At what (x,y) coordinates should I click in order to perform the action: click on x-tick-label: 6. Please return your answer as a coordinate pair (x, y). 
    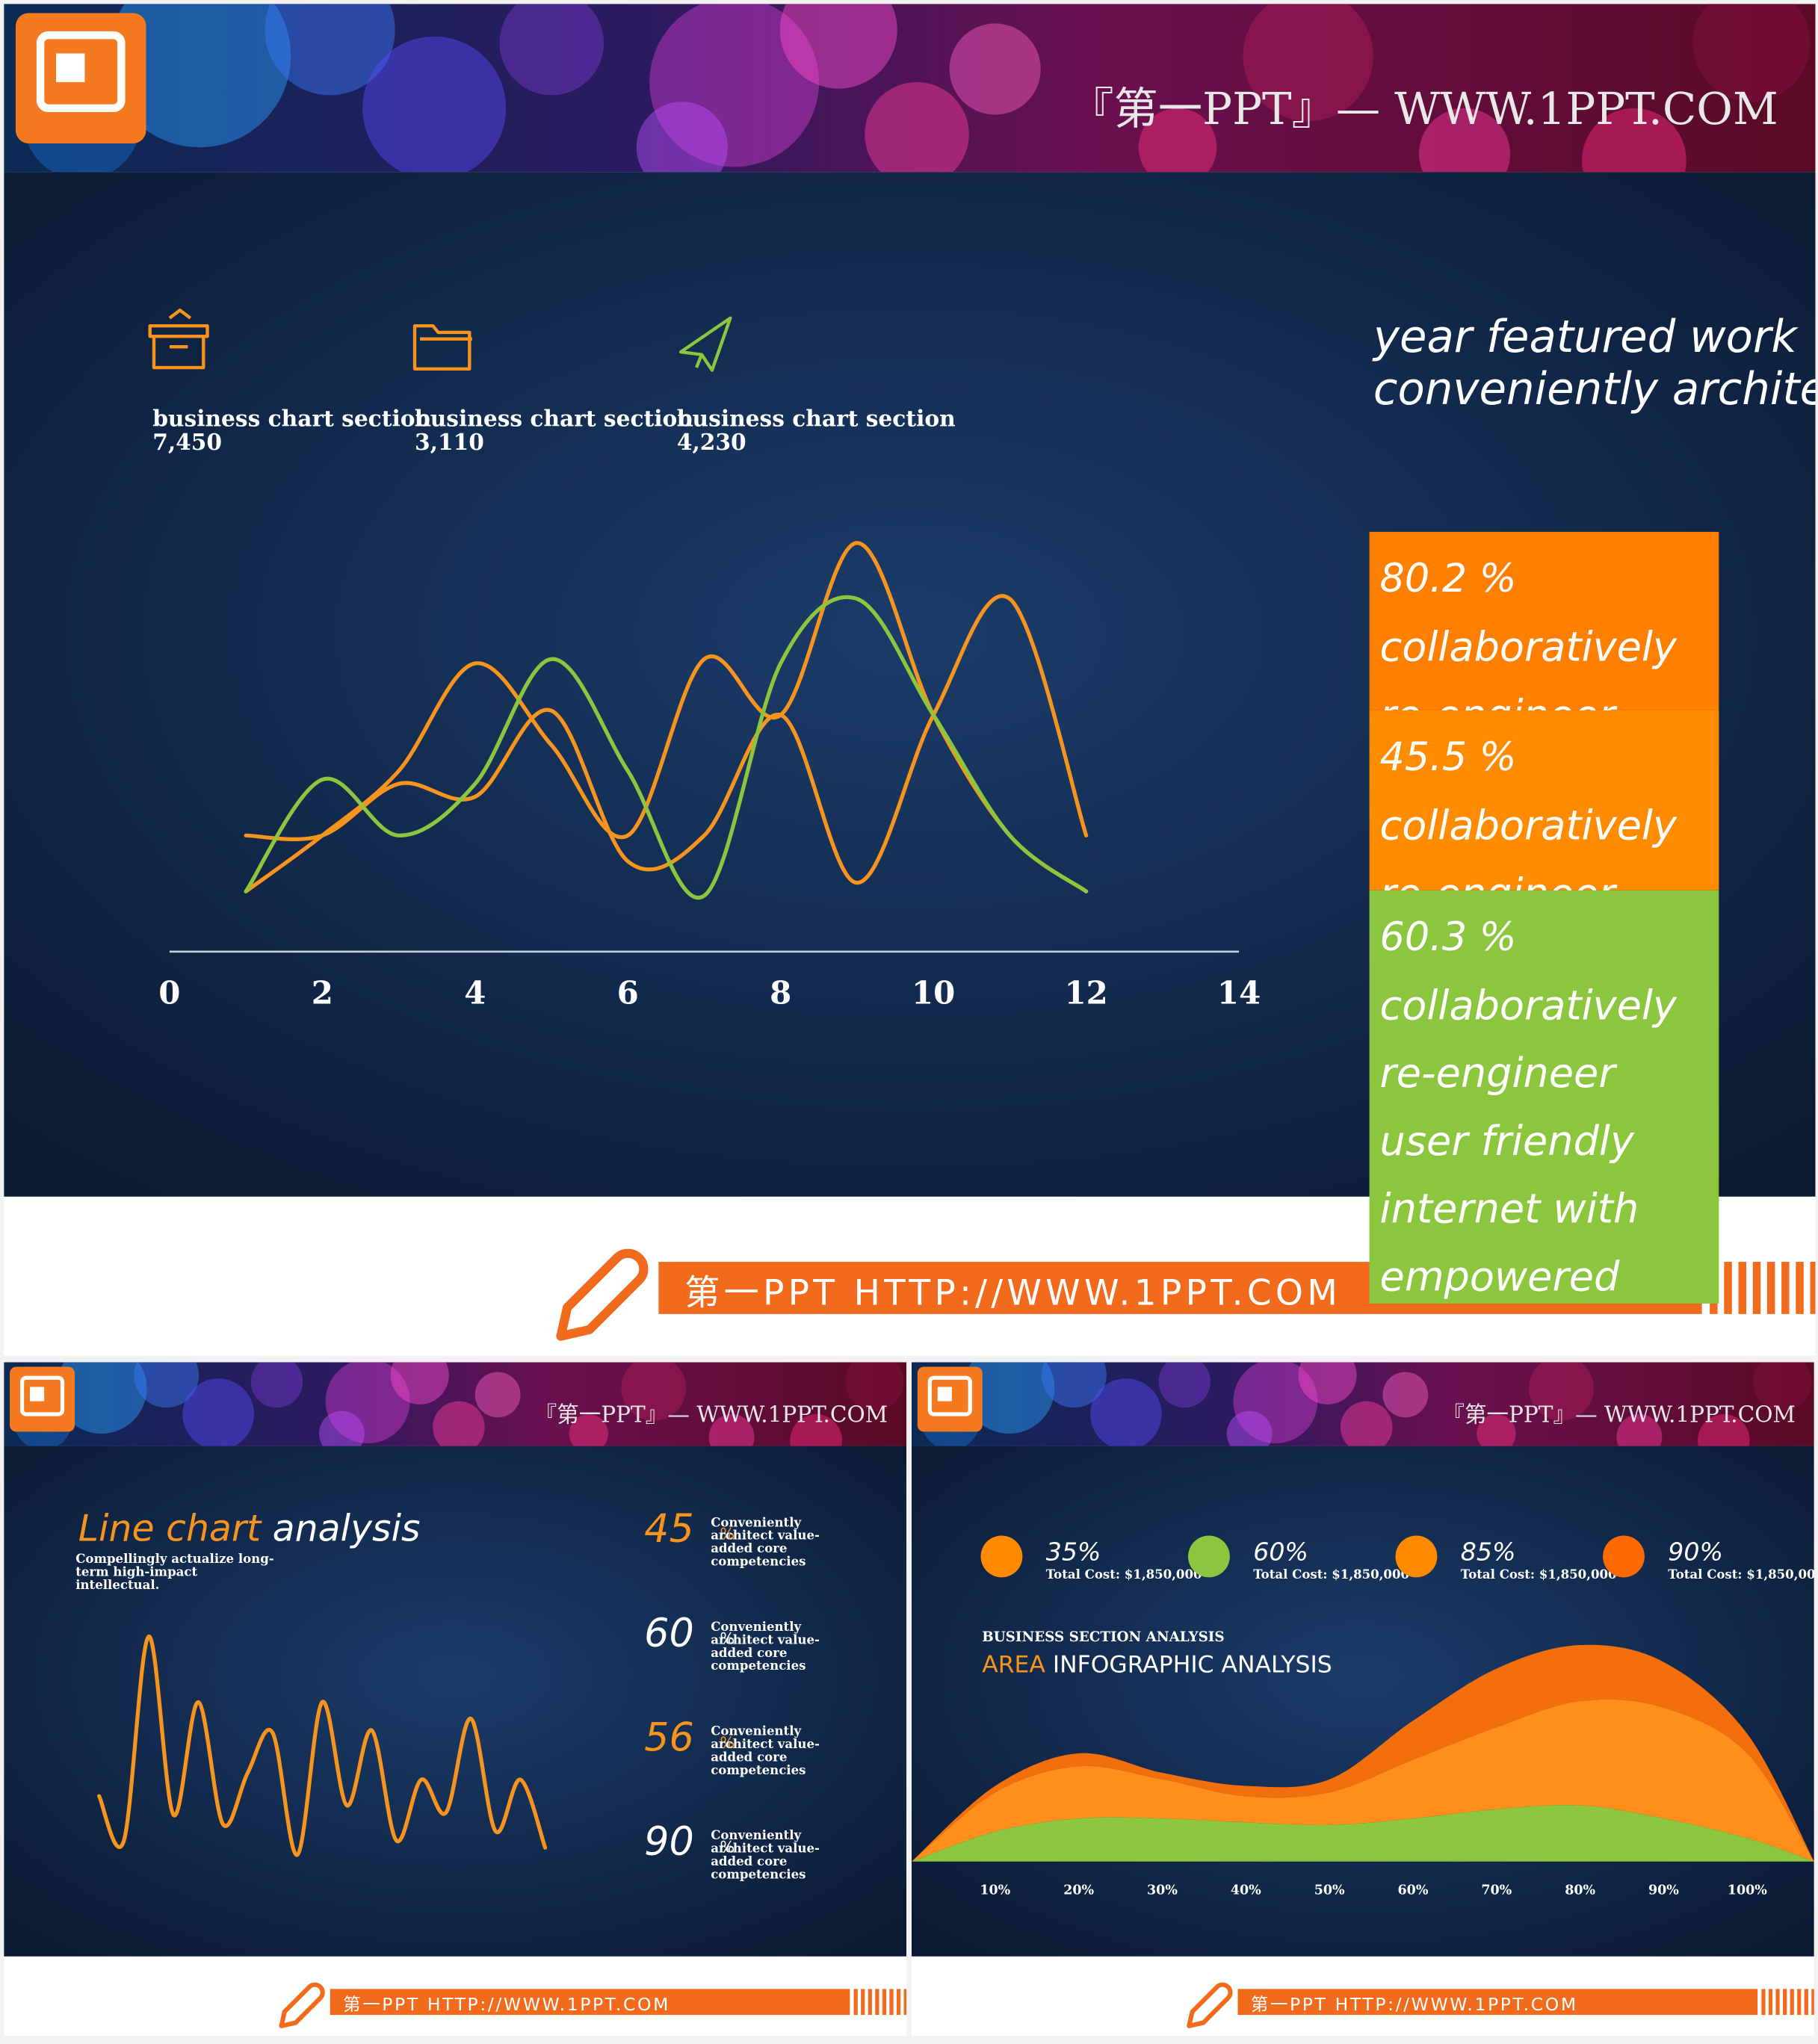
    Looking at the image, I should click on (628, 993).